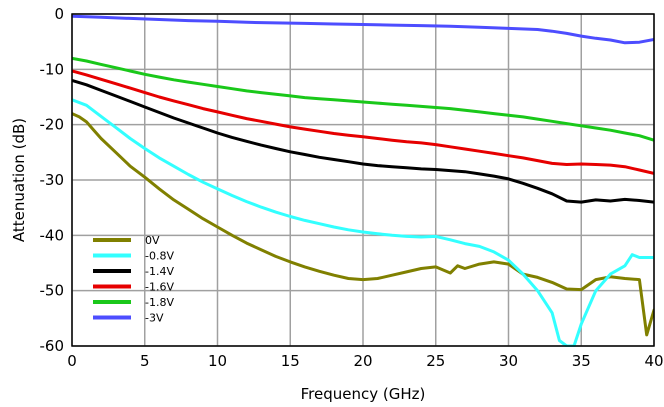  Describe the element at coordinates (653, 361) in the screenshot. I see `x-tick-label: 40` at that location.